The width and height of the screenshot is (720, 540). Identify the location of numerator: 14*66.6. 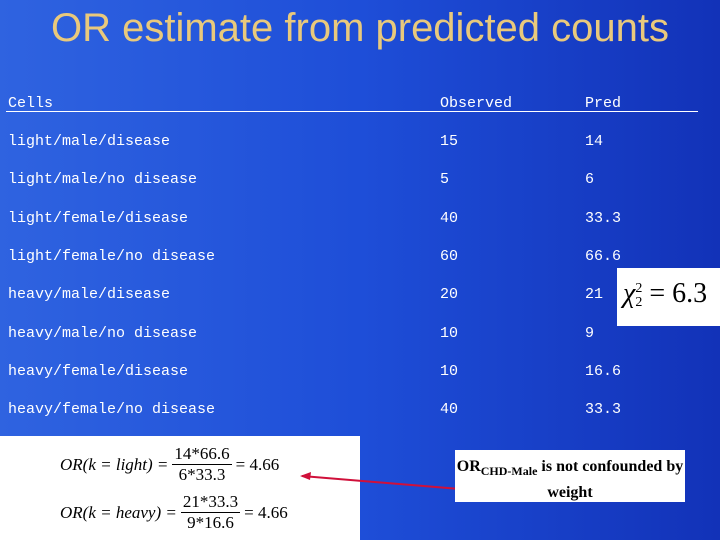
(202, 454).